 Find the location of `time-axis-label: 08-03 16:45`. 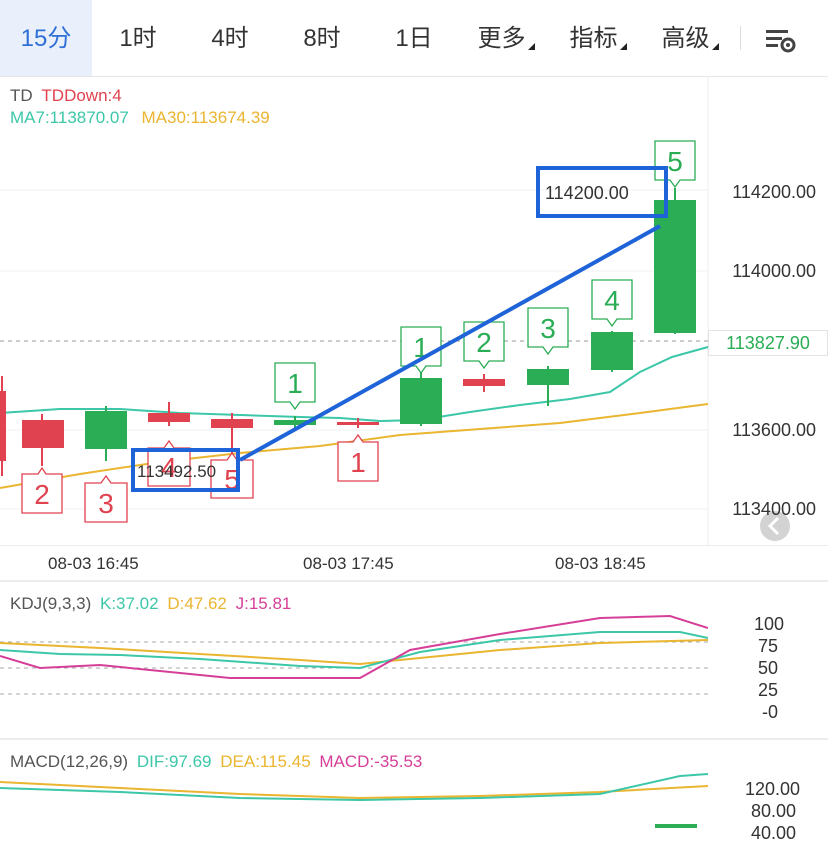

time-axis-label: 08-03 16:45 is located at coordinates (93, 563).